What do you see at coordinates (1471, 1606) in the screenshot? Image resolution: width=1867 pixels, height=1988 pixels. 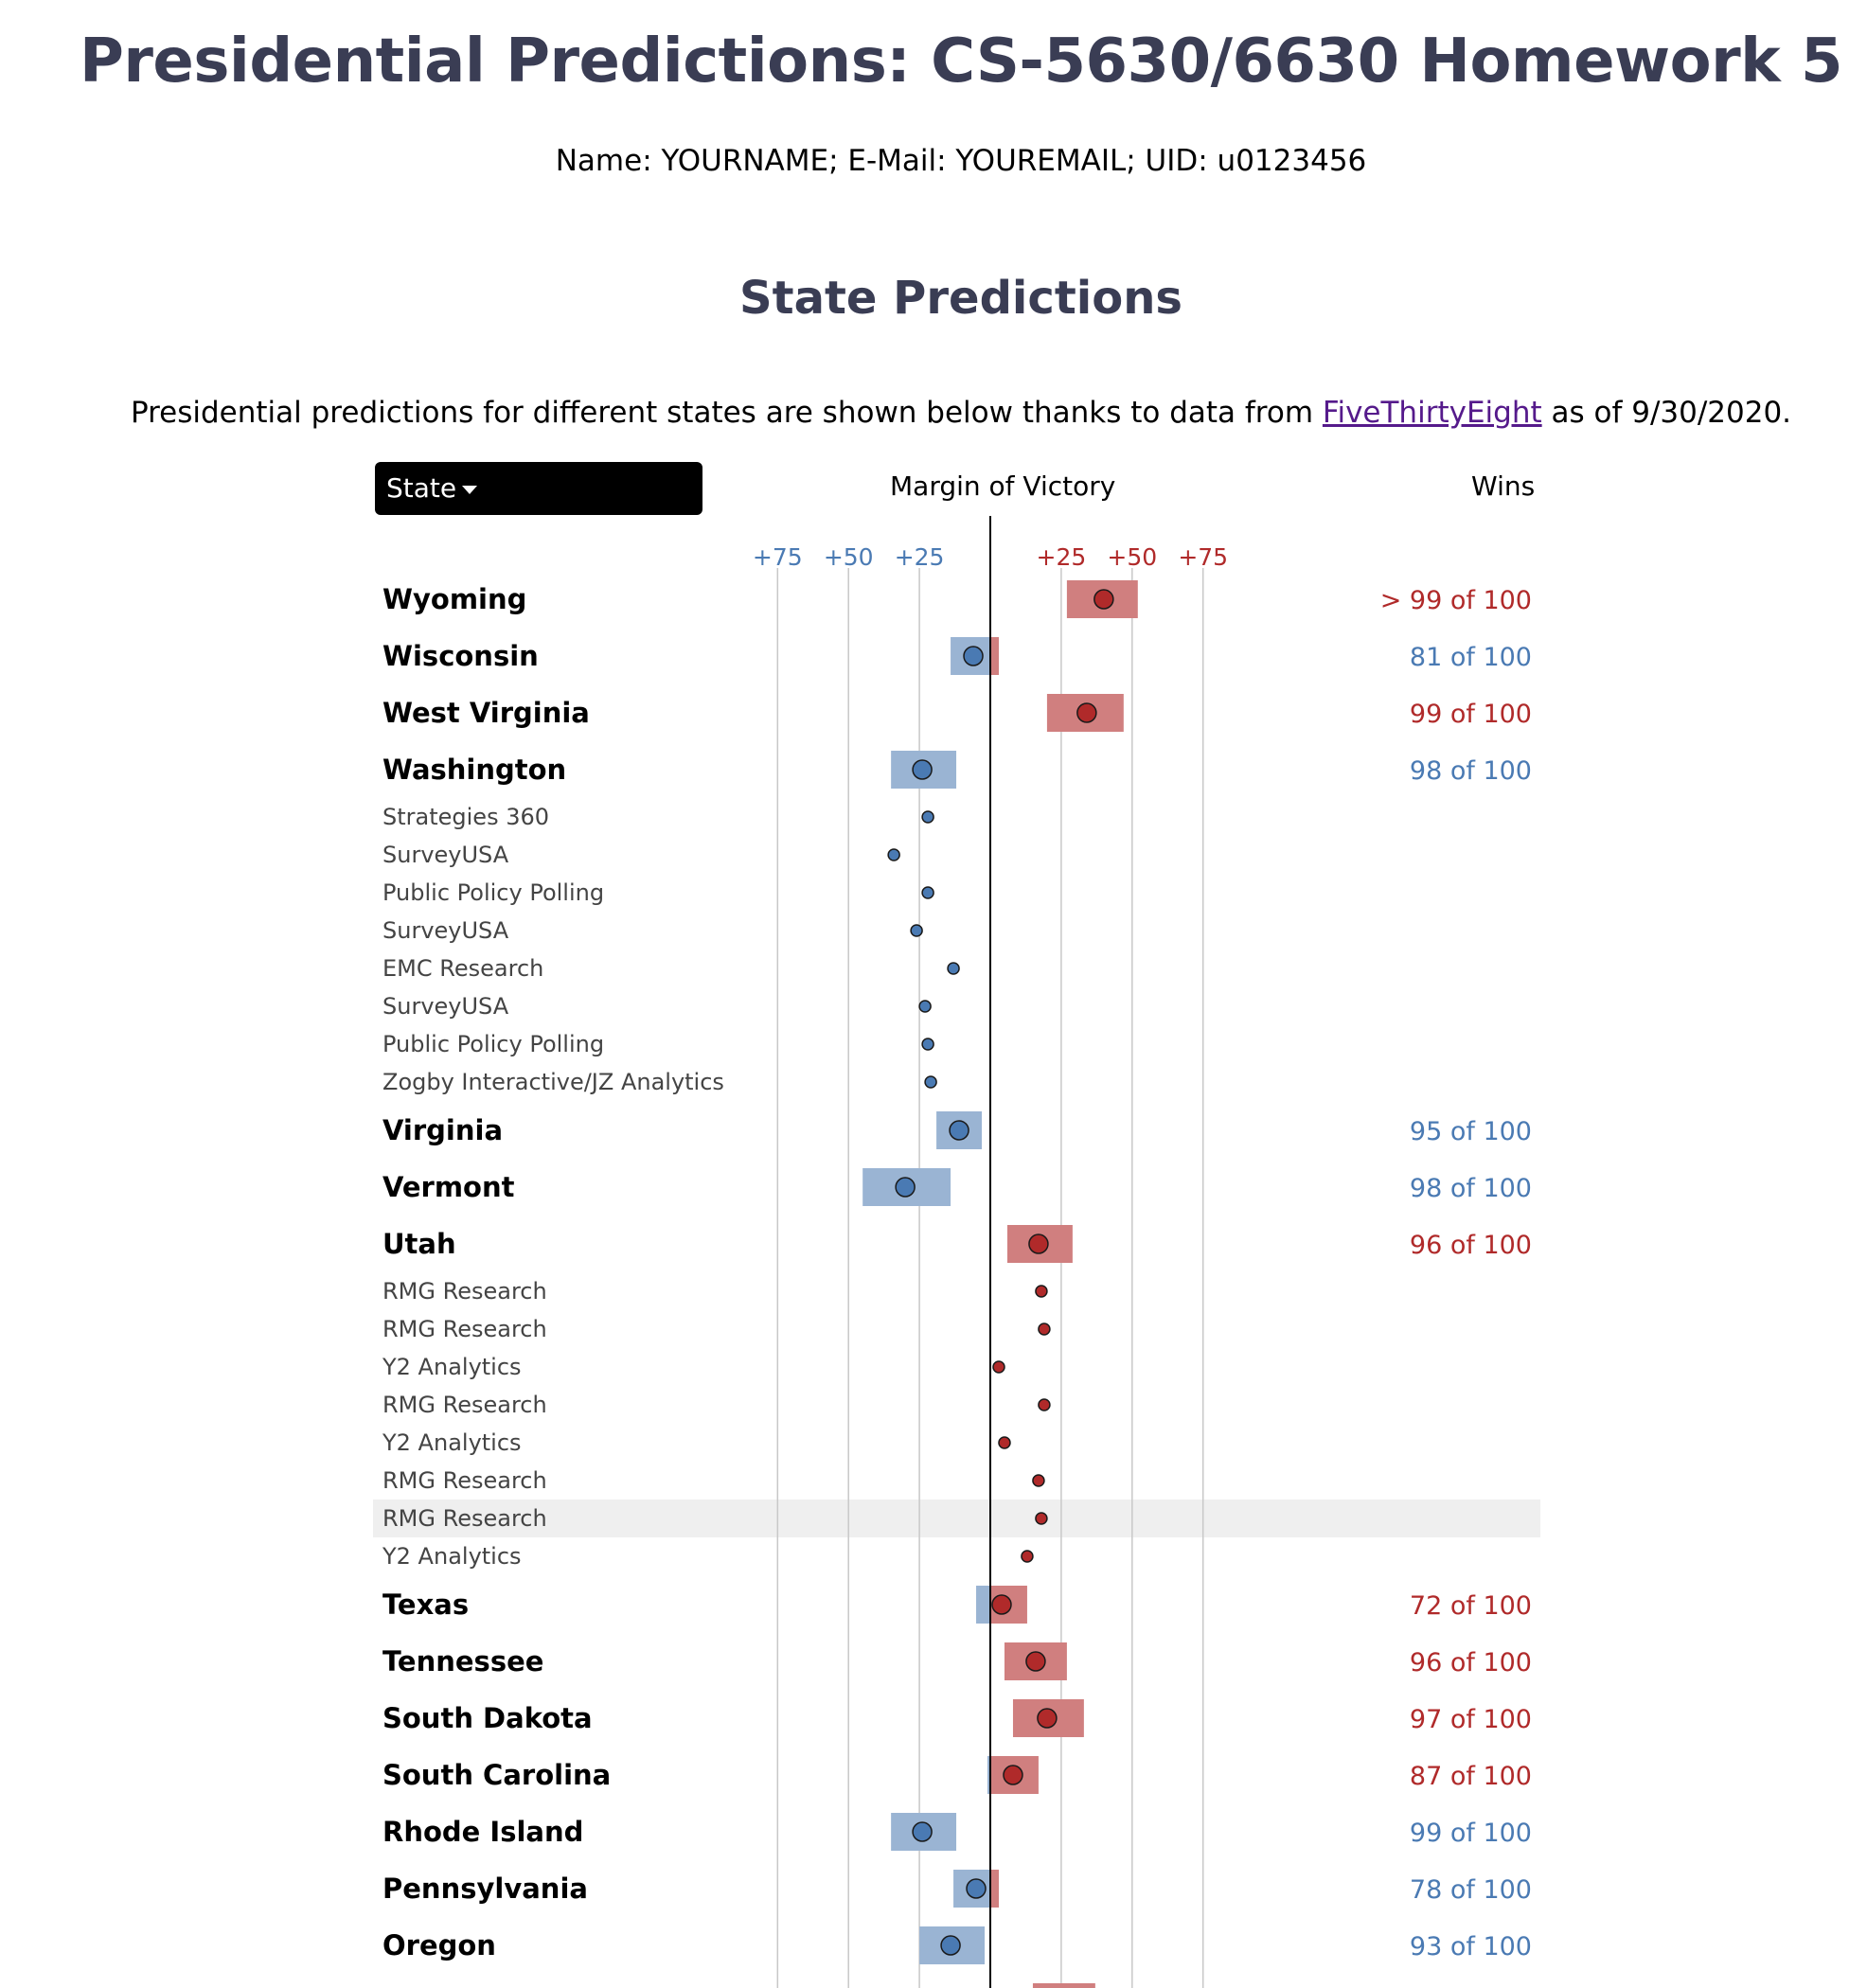 I see `wins-value: 72 of 100` at bounding box center [1471, 1606].